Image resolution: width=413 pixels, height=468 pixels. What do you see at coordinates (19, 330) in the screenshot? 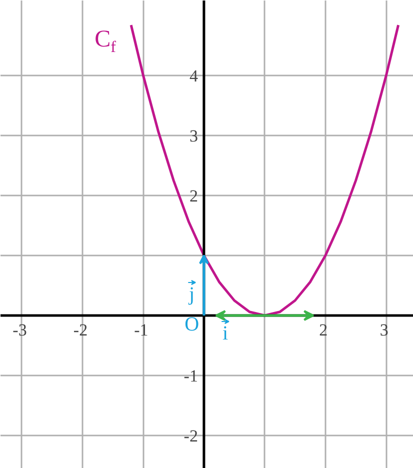
I see `x-tick-label: -3` at bounding box center [19, 330].